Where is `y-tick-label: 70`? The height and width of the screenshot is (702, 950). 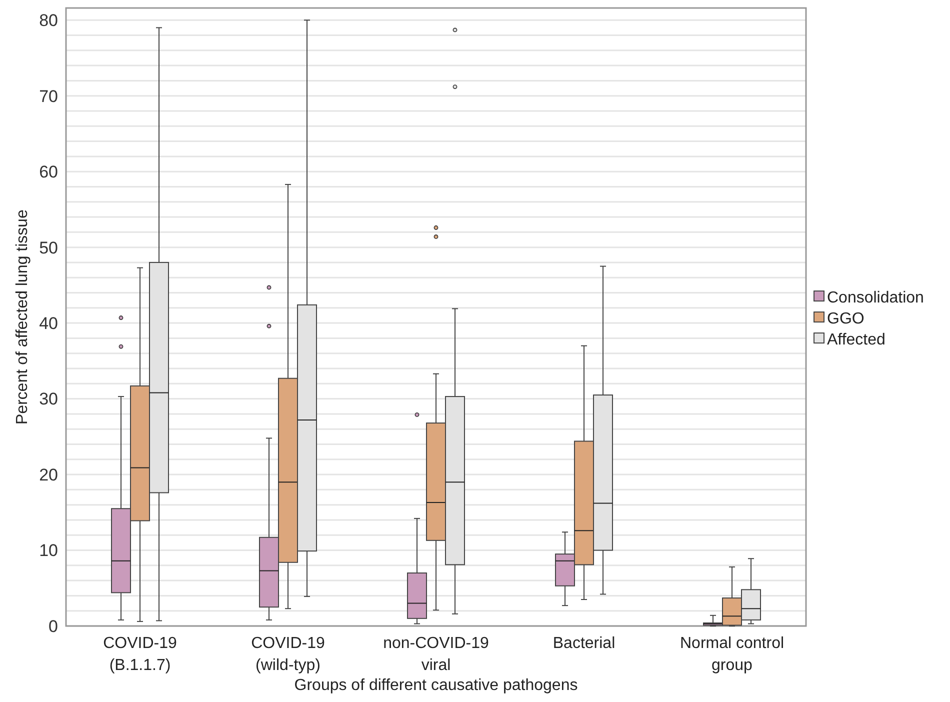
y-tick-label: 70 is located at coordinates (48, 96).